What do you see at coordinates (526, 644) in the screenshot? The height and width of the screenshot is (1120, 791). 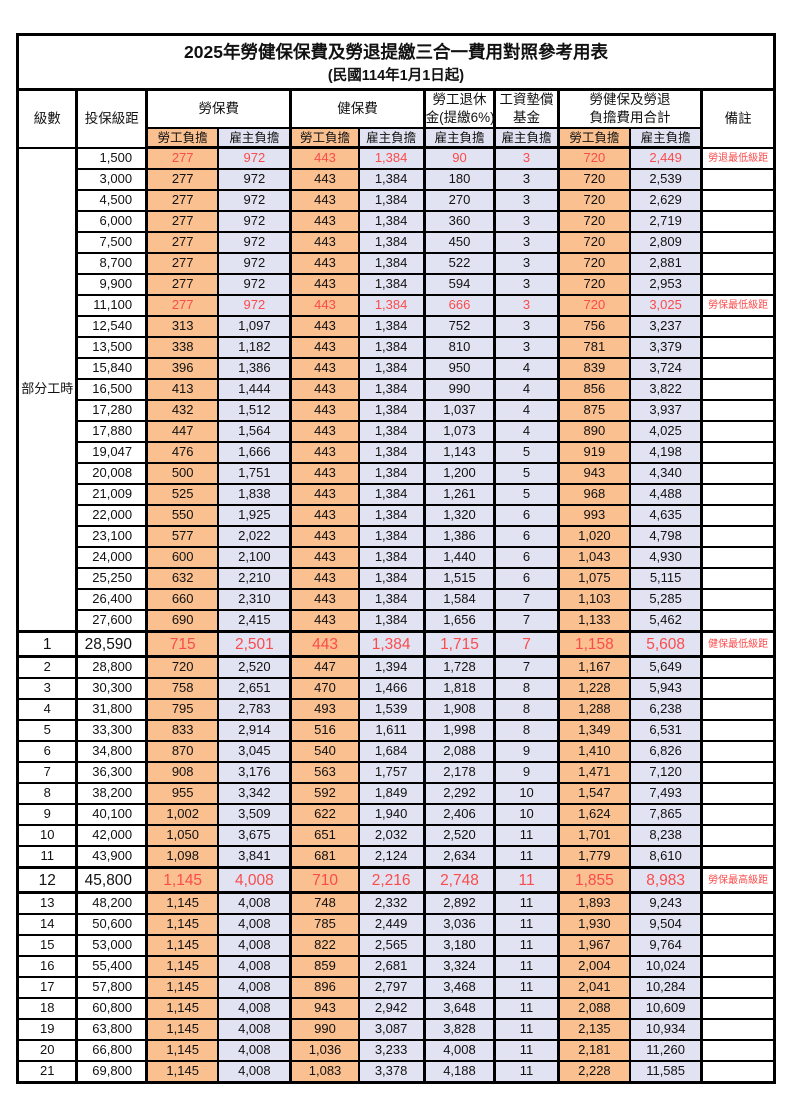 I see `wage-fund-cell: 7` at bounding box center [526, 644].